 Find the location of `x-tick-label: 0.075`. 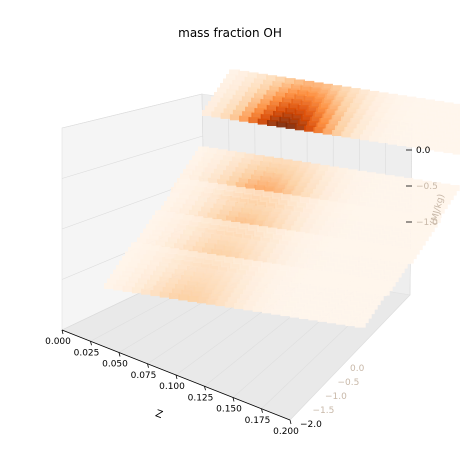

x-tick-label: 0.075 is located at coordinates (144, 376).